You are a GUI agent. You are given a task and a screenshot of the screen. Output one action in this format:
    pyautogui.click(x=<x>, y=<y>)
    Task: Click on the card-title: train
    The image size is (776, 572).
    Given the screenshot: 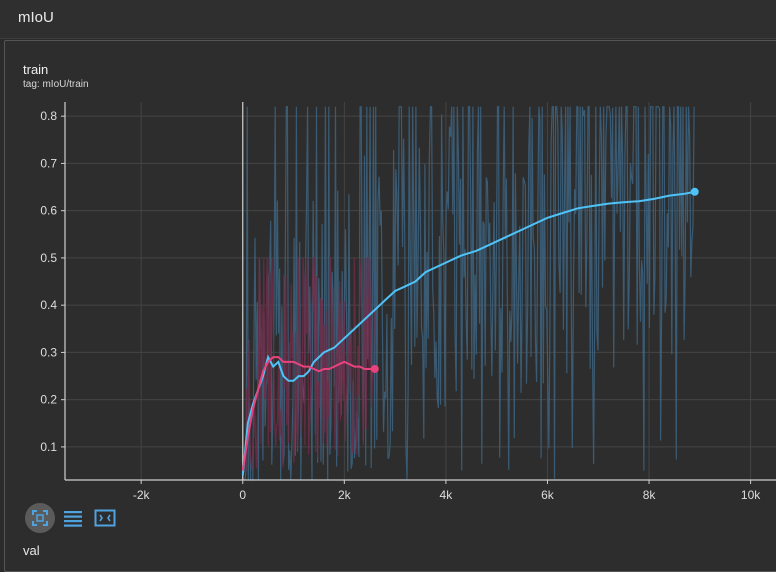 What is the action you would take?
    pyautogui.click(x=36, y=69)
    